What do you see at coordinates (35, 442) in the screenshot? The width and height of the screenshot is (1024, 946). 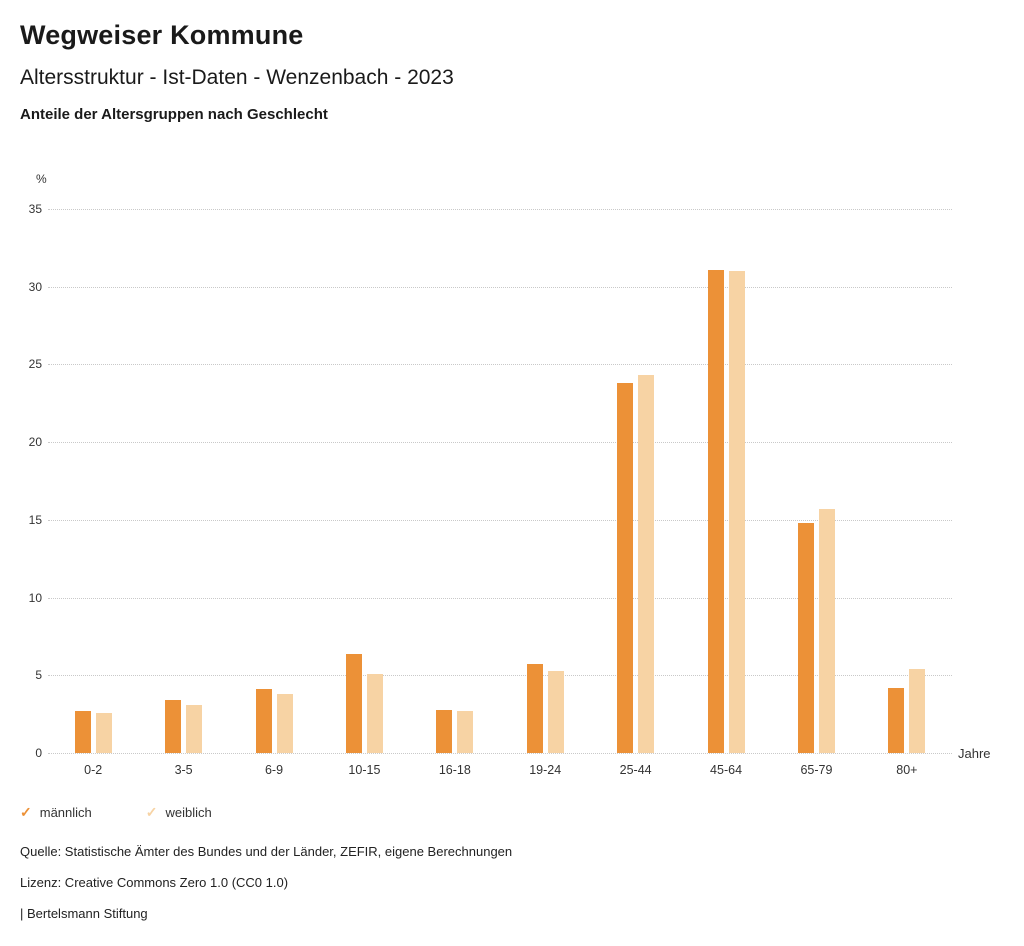 I see `y-tick-label: 20` at bounding box center [35, 442].